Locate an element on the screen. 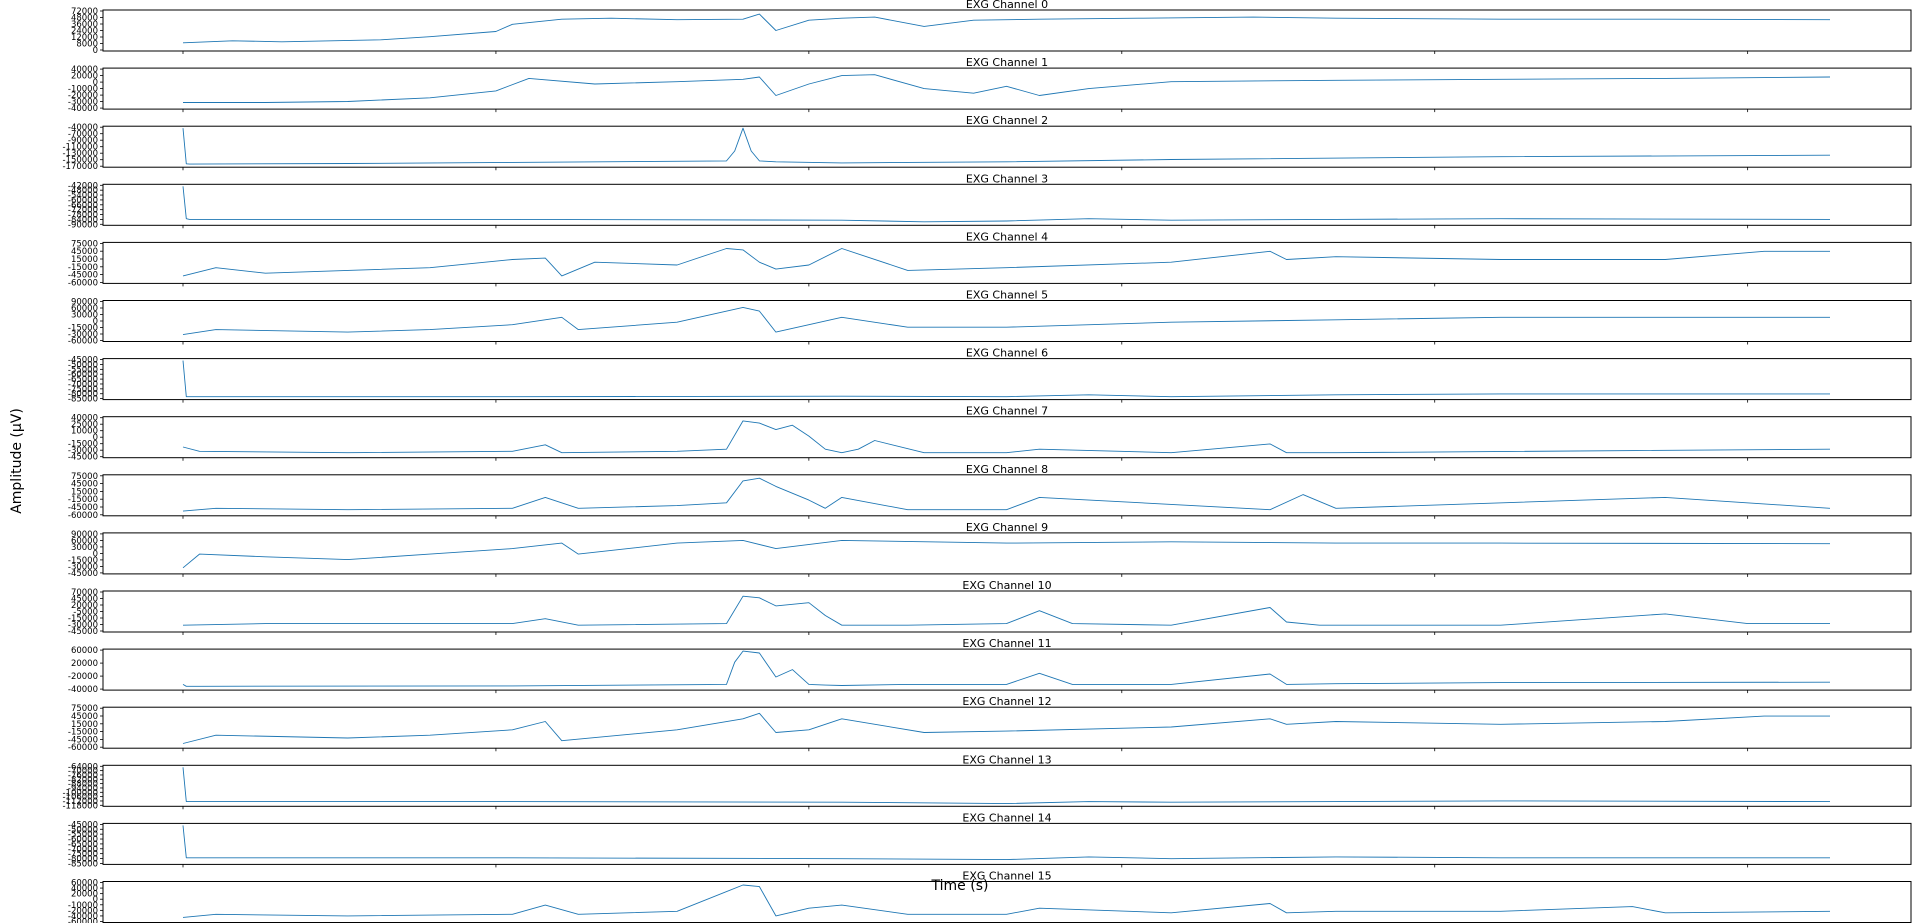  subplot-title: EXG Channel 4 is located at coordinates (1007, 236).